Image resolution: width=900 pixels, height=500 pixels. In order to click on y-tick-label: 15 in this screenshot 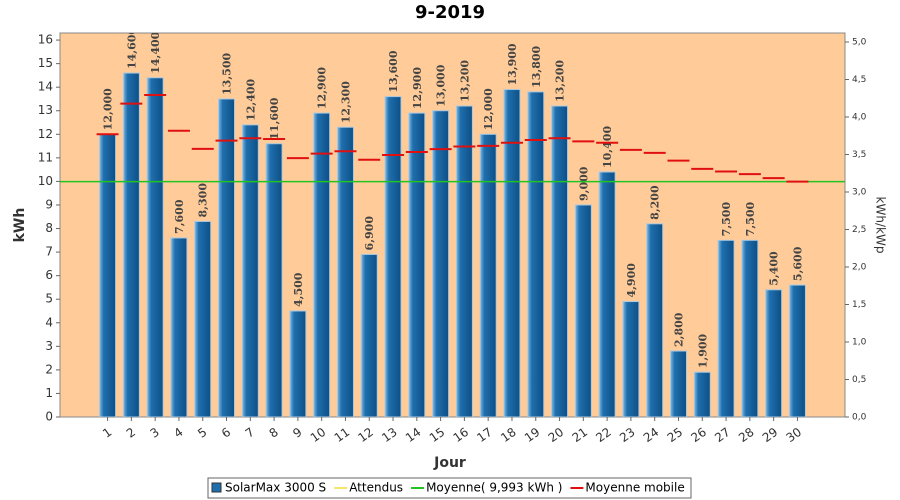, I will do `click(45, 63)`.